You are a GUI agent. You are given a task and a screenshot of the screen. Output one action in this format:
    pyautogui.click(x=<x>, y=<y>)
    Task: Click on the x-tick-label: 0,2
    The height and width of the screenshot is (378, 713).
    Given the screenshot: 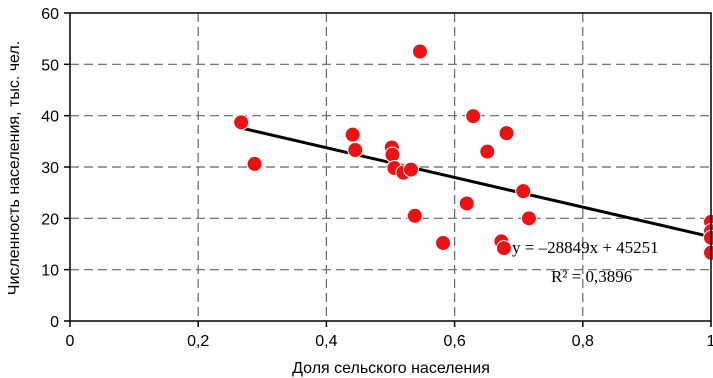 What is the action you would take?
    pyautogui.click(x=198, y=341)
    